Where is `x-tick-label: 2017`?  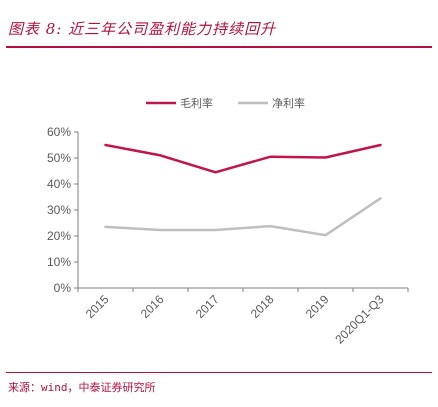
x-tick-label: 2017 is located at coordinates (207, 306).